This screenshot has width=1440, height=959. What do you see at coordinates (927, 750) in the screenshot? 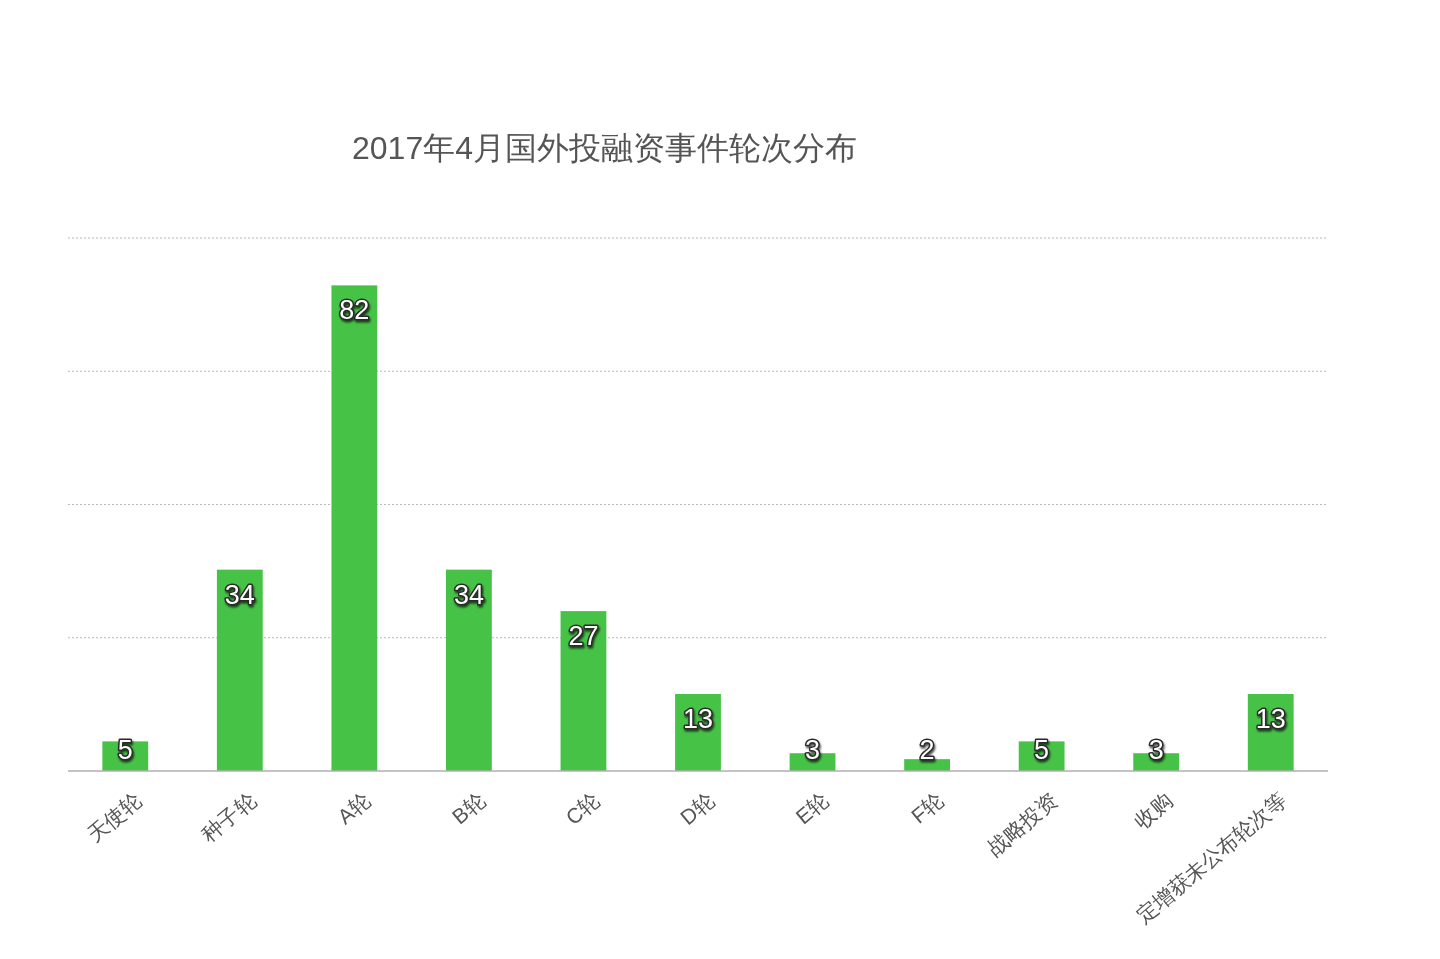
I see `data-label: 2` at bounding box center [927, 750].